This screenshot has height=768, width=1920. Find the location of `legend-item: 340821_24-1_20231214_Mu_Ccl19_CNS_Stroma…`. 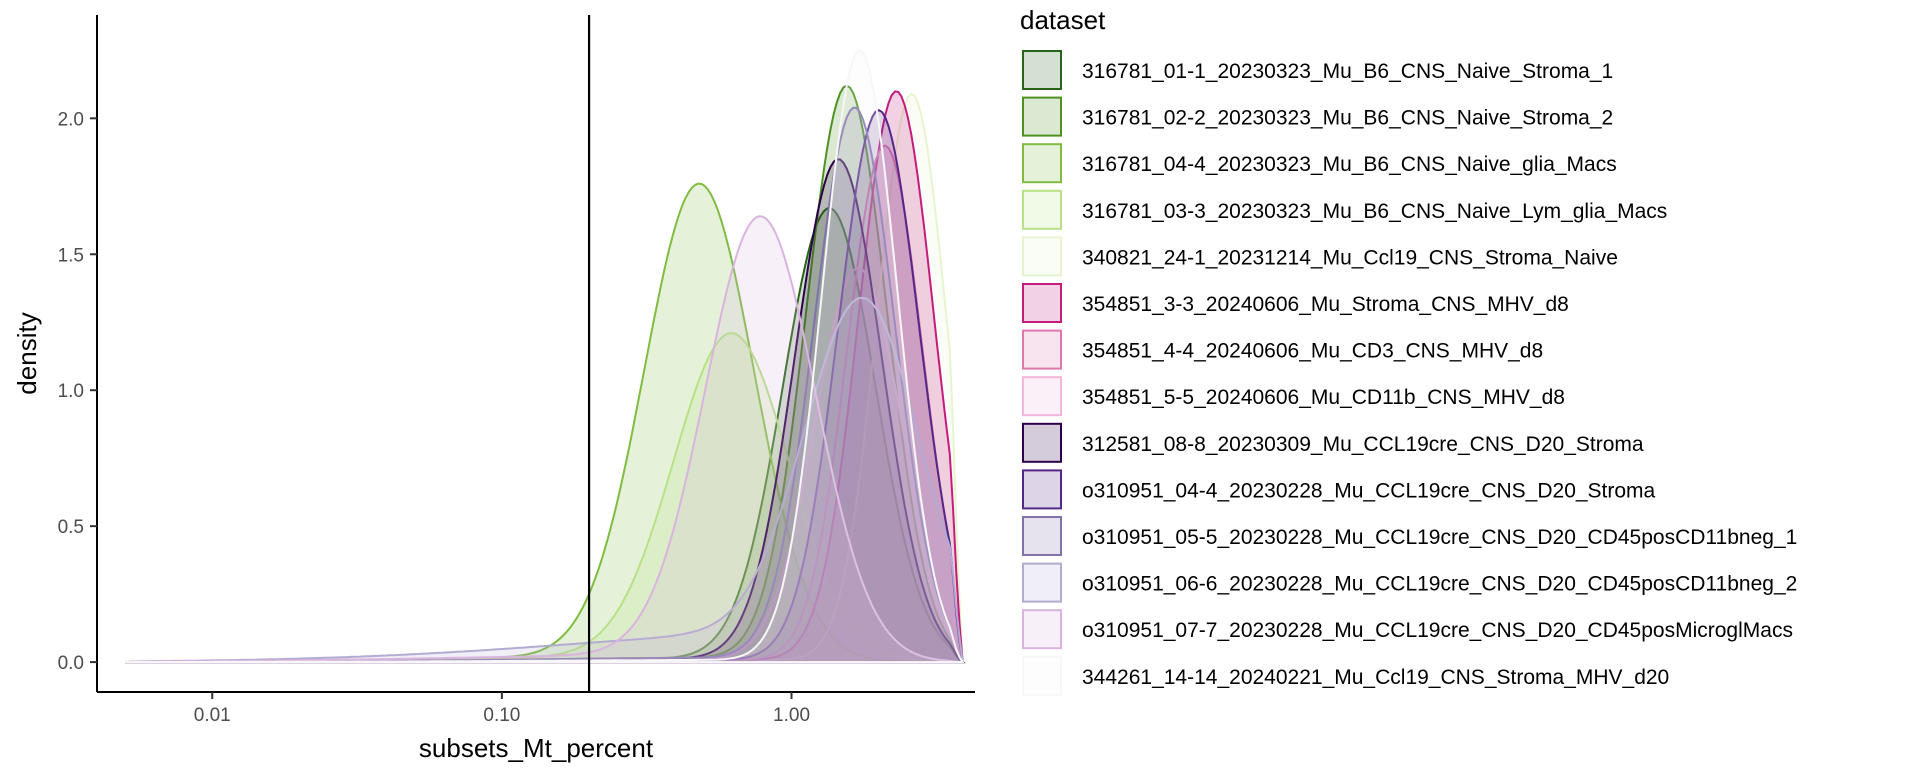

legend-item: 340821_24-1_20231214_Mu_Ccl19_CNS_Stroma… is located at coordinates (1320, 256).